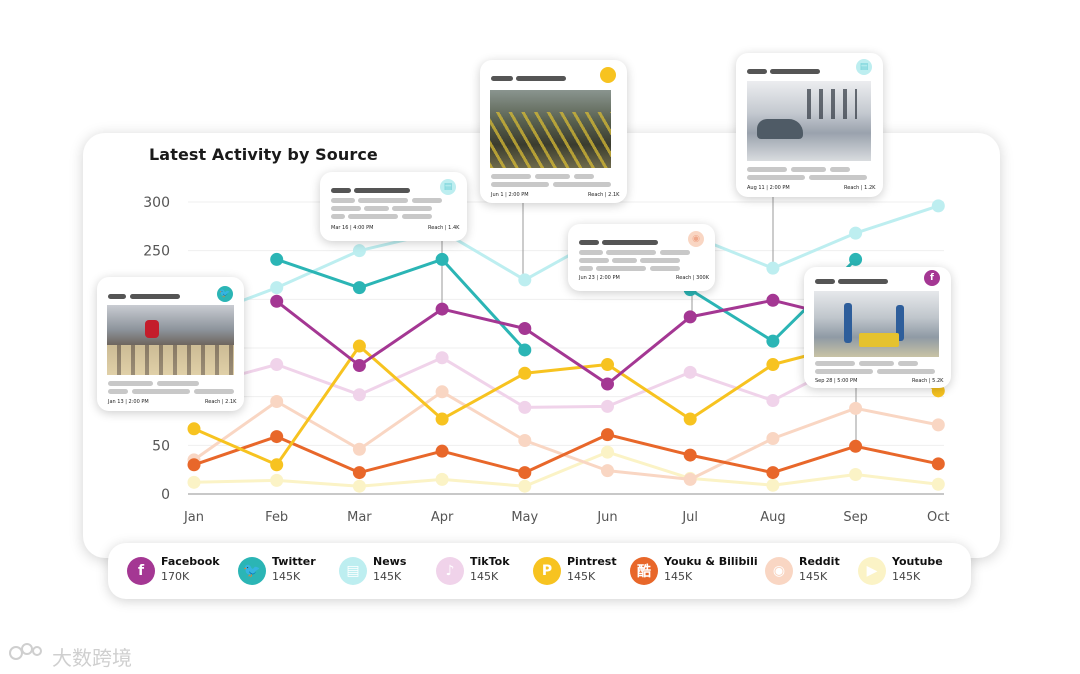 Image resolution: width=1080 pixels, height=674 pixels. Describe the element at coordinates (352, 228) in the screenshot. I see `card-date: Mar 16 | 4:00 PM` at that location.